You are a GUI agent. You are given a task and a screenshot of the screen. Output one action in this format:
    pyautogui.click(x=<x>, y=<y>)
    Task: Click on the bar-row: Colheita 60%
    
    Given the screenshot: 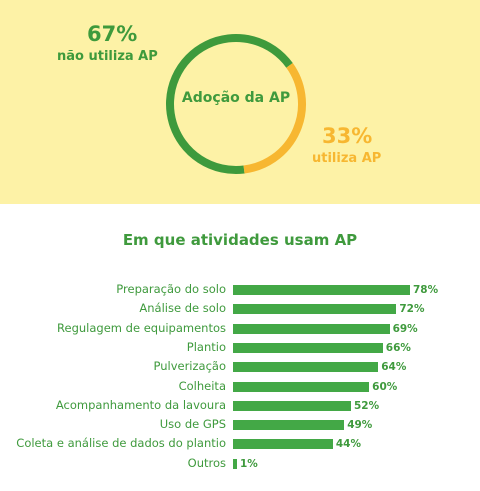 What is the action you would take?
    pyautogui.click(x=240, y=387)
    